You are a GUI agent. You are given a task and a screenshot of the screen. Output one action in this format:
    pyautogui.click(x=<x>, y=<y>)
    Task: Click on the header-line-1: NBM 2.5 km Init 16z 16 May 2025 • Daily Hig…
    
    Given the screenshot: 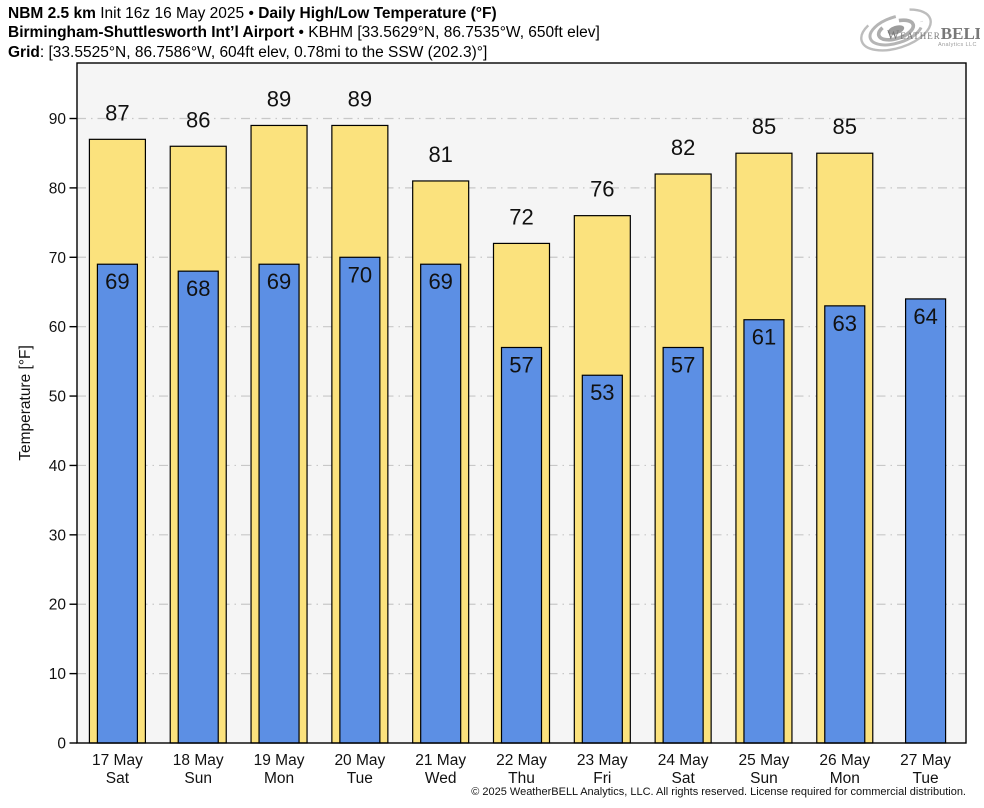 What is the action you would take?
    pyautogui.click(x=304, y=13)
    